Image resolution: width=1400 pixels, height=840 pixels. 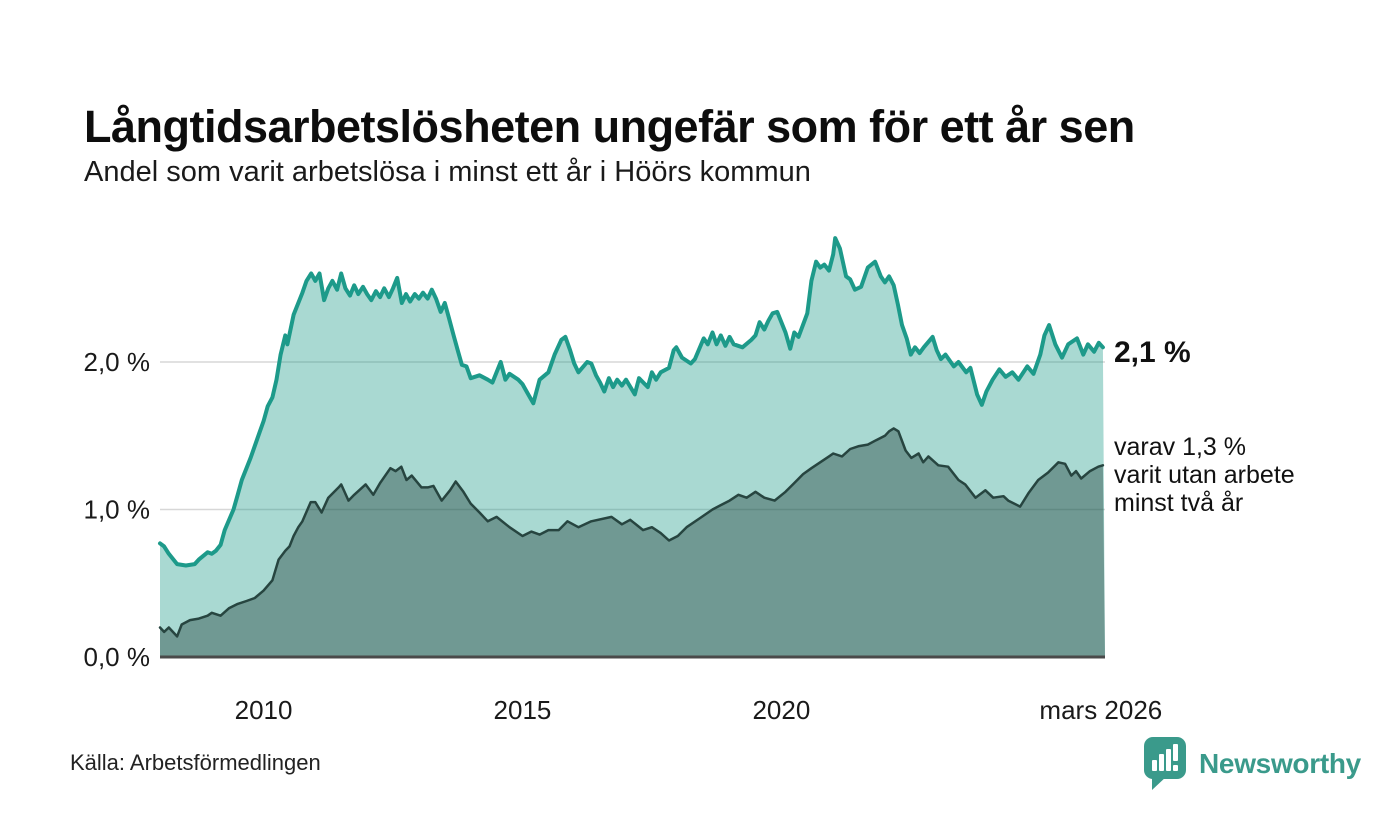 I want to click on latest-value-annotation: 2,1 %, so click(x=1152, y=352).